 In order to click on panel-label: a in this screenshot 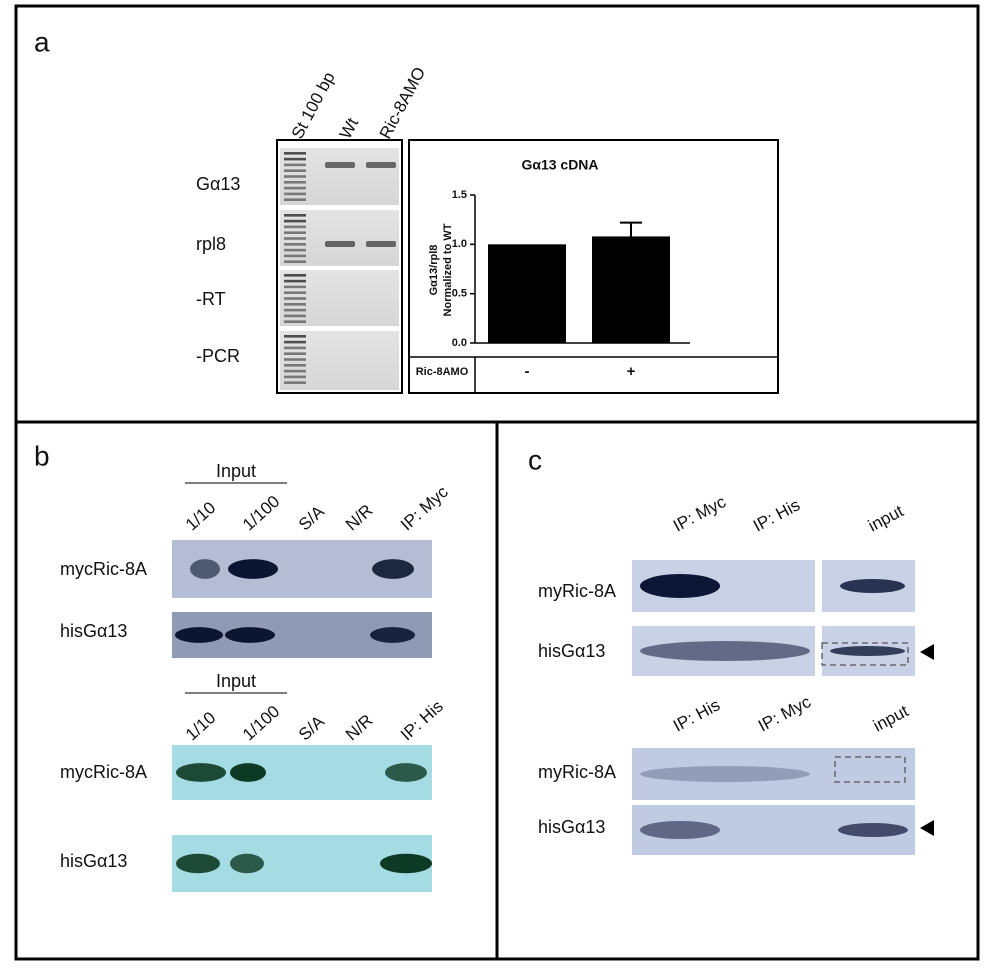, I will do `click(42, 41)`.